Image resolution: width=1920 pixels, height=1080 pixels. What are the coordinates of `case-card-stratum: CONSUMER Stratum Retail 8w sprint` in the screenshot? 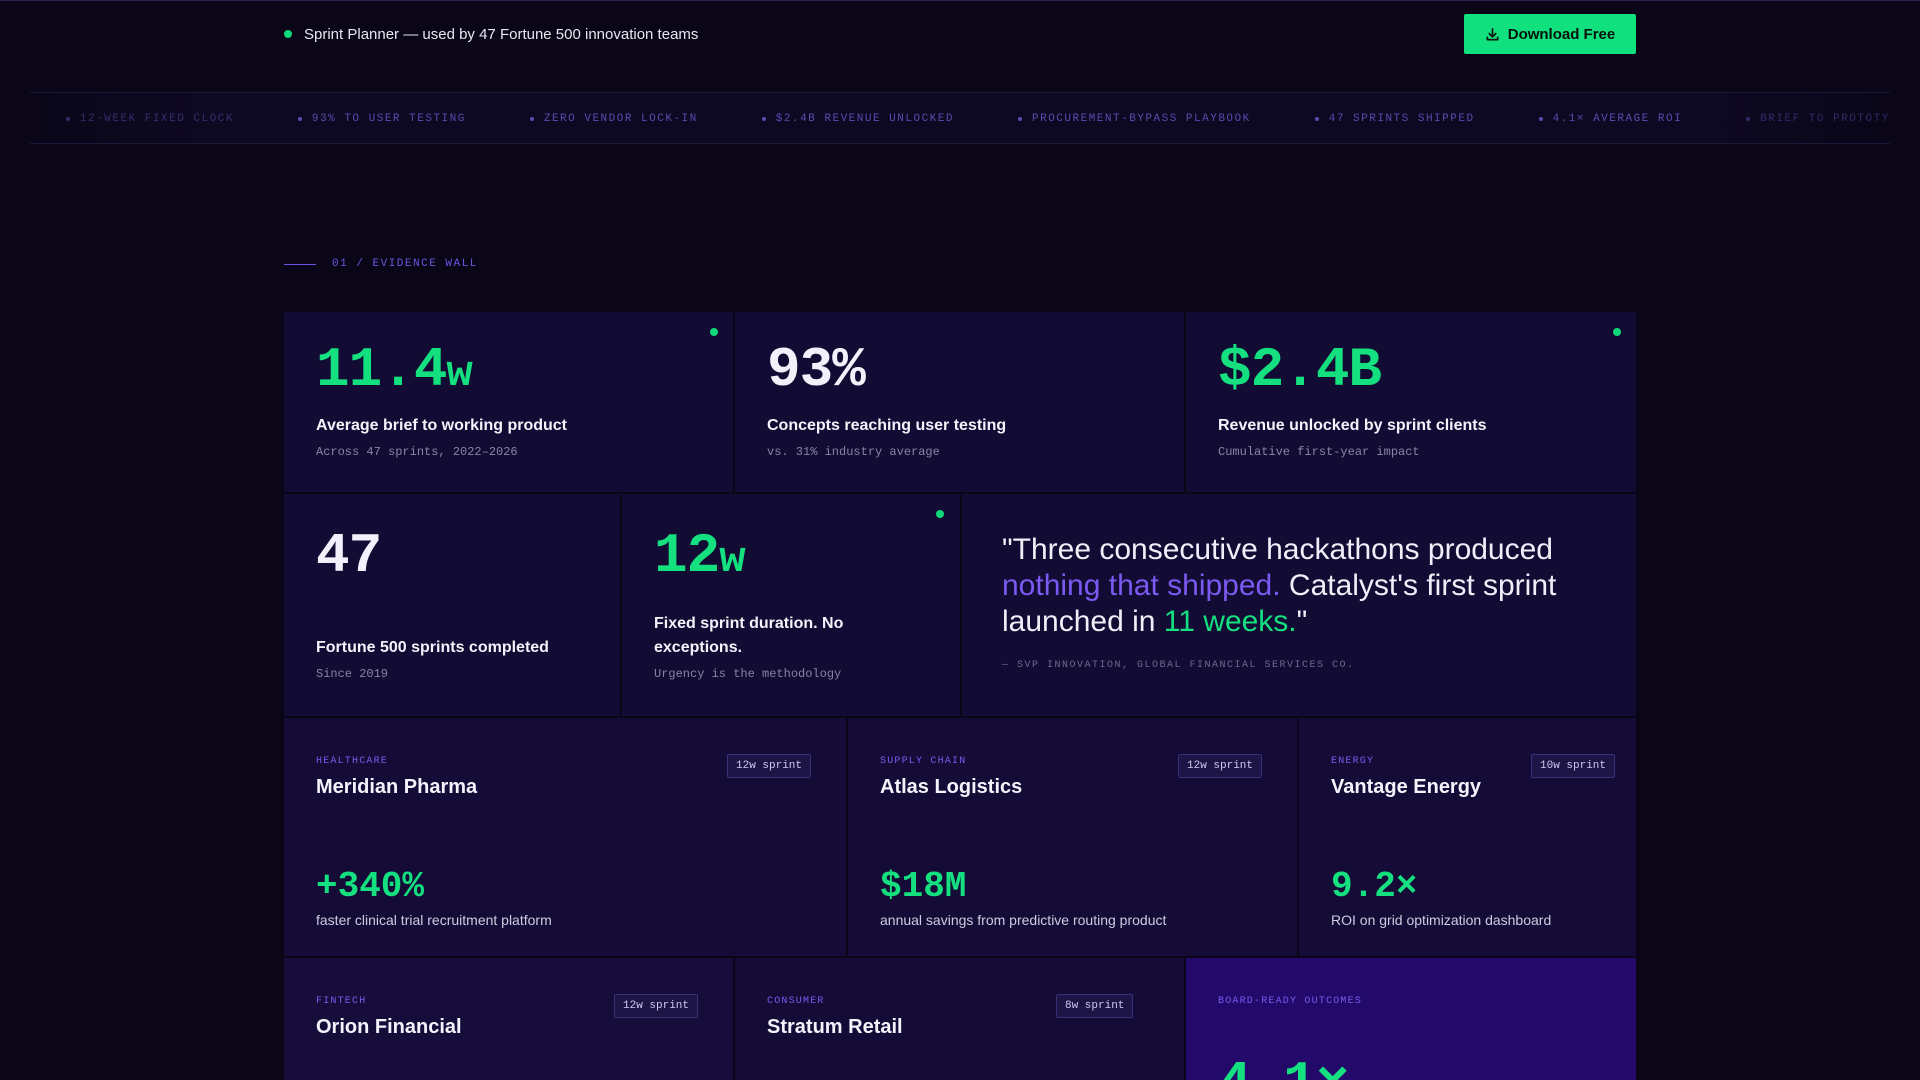 It's located at (959, 1019).